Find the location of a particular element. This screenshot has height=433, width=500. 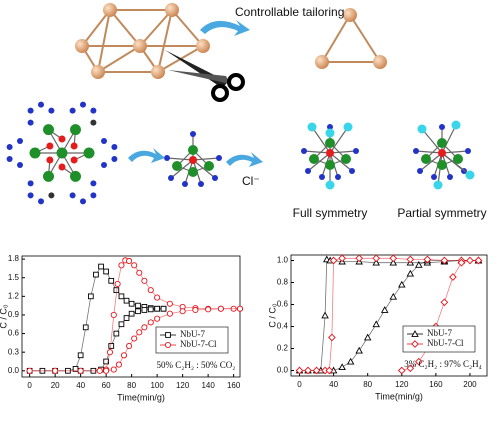

y-tick-label: 1.2 is located at coordinates (14, 295).